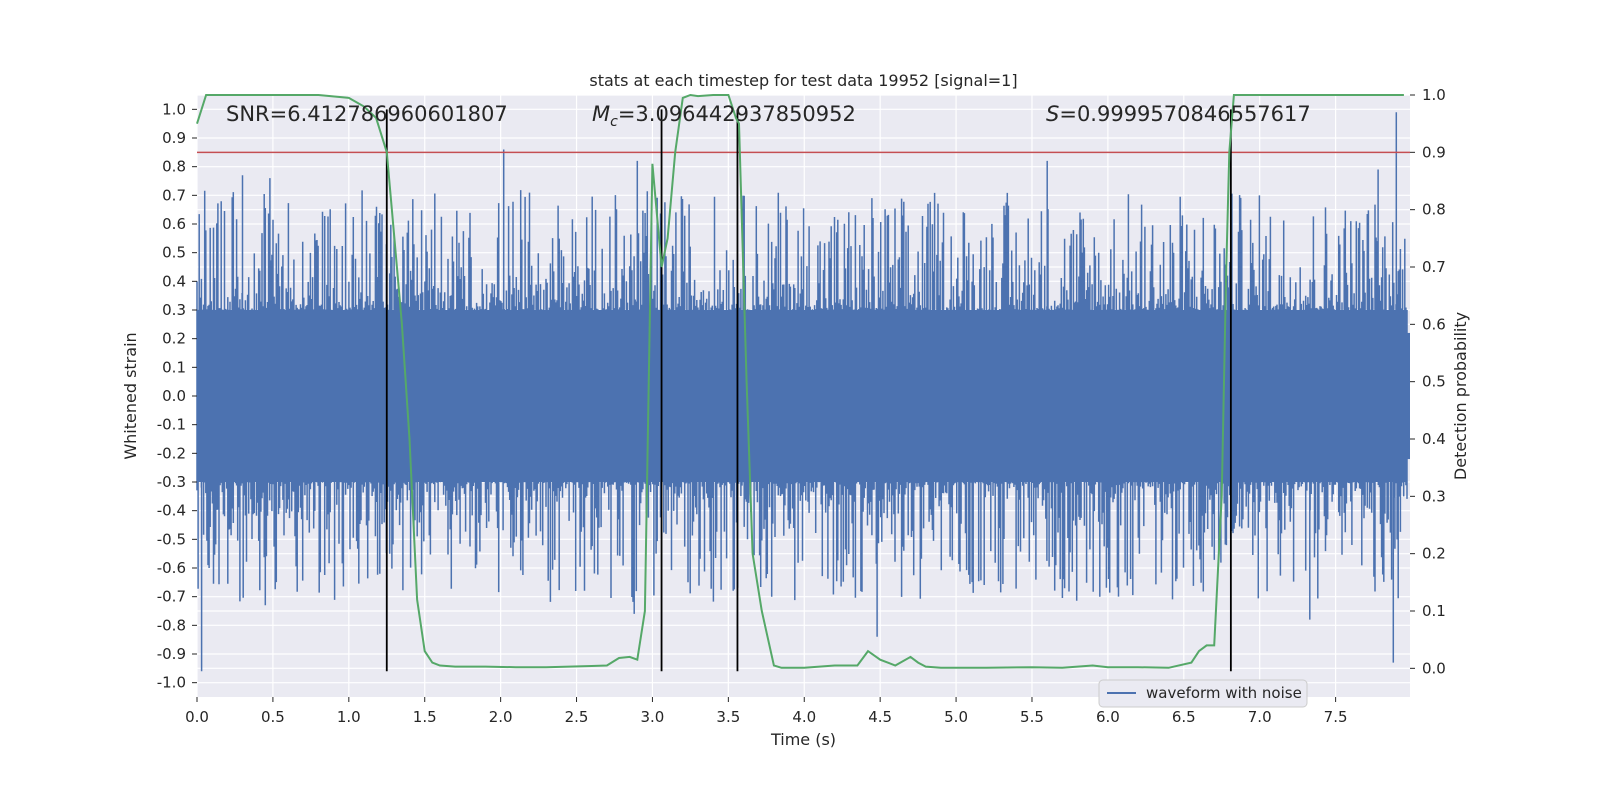 The width and height of the screenshot is (1600, 800). I want to click on x-tick-label: 6.0, so click(1108, 717).